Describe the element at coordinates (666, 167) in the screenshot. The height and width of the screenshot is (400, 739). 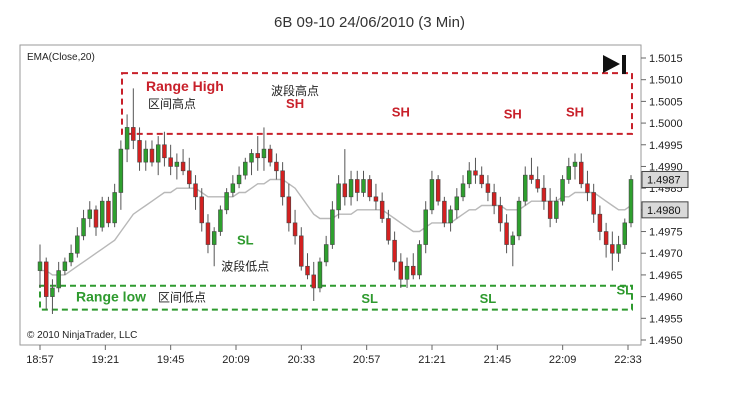
I see `y-tick-label: 1.4990` at that location.